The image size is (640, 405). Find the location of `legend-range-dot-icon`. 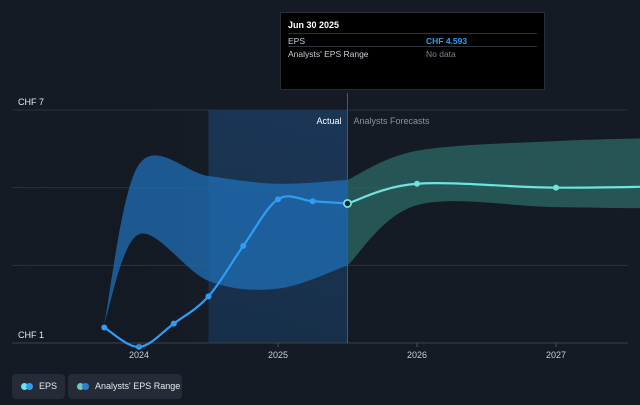

legend-range-dot-icon is located at coordinates (80, 386).